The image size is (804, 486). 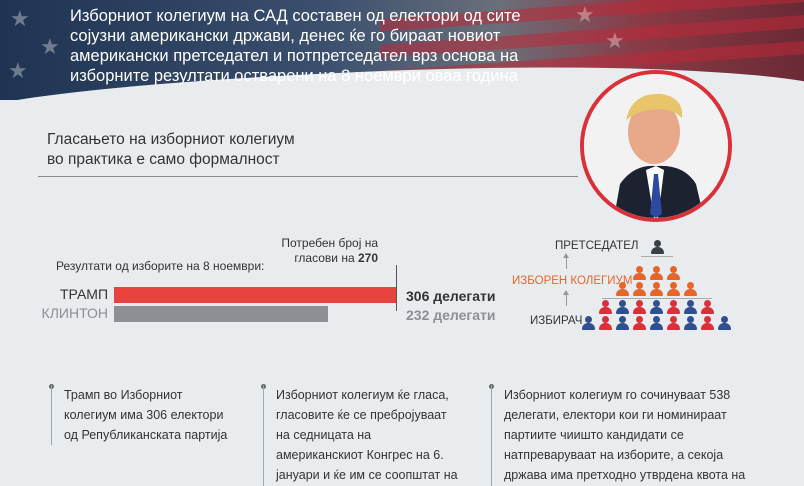 I want to click on pyramid-label-voter: ИЗБИРАЧ, so click(x=556, y=321).